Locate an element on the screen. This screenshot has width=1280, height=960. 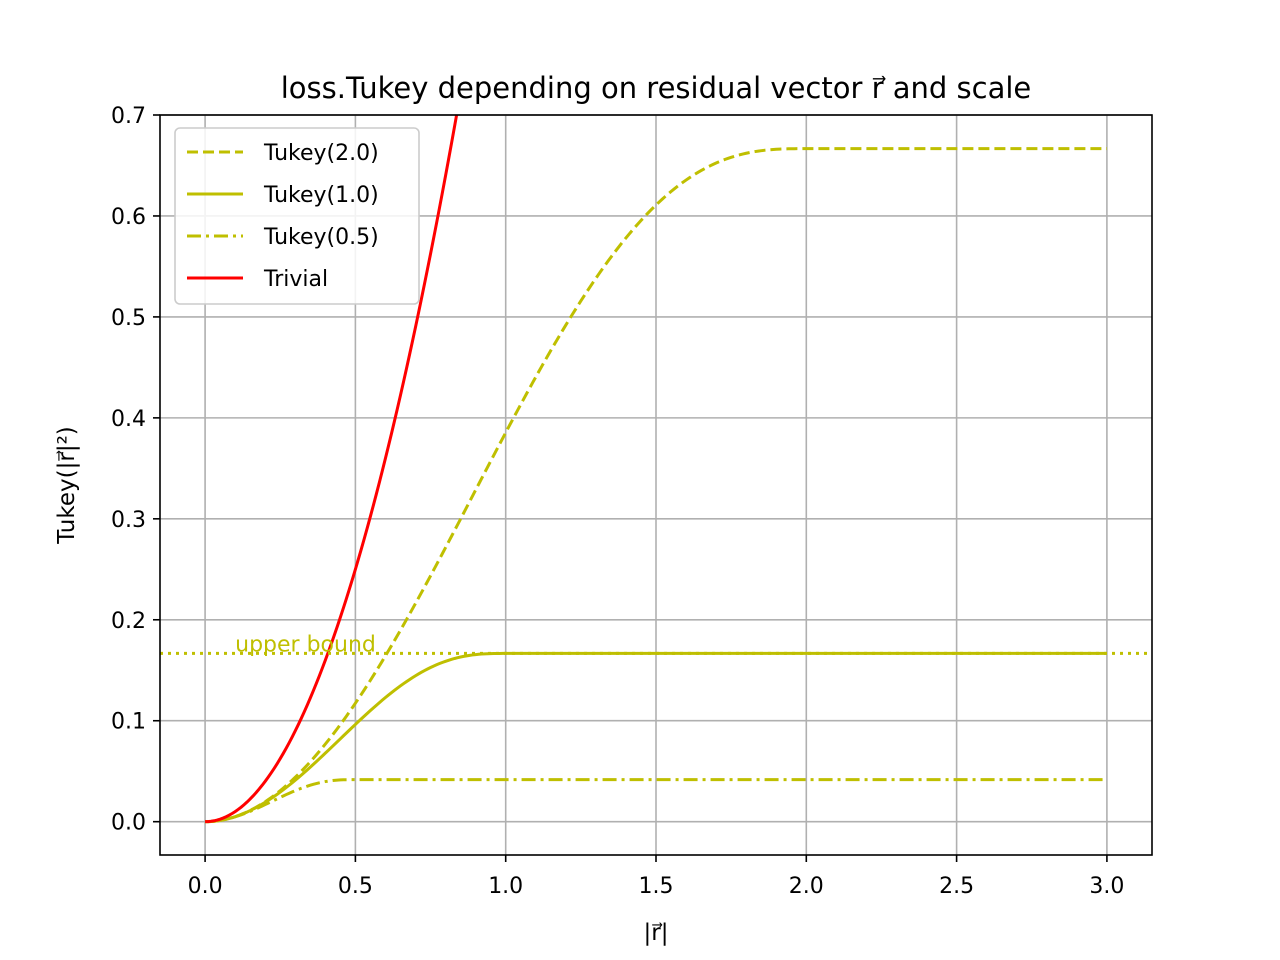
y-axis-label: Tukey(|r⃗|²) is located at coordinates (67, 485).